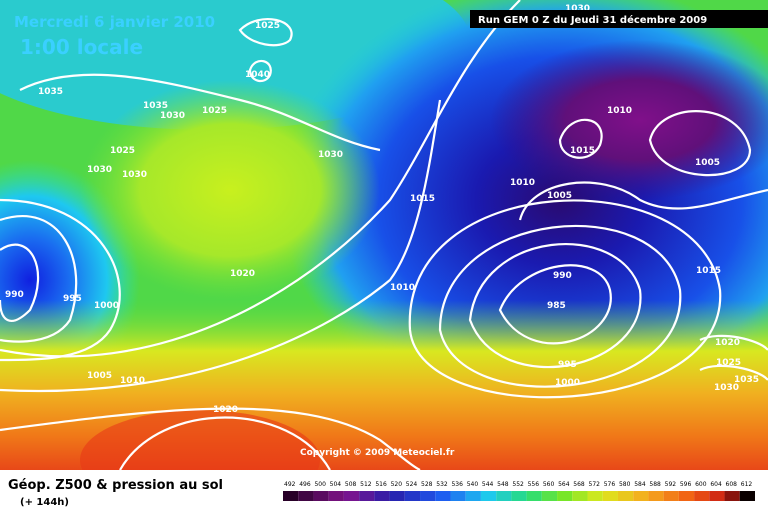  What do you see at coordinates (44, 502) in the screenshot?
I see `footer-lead: (+ 144h)` at bounding box center [44, 502].